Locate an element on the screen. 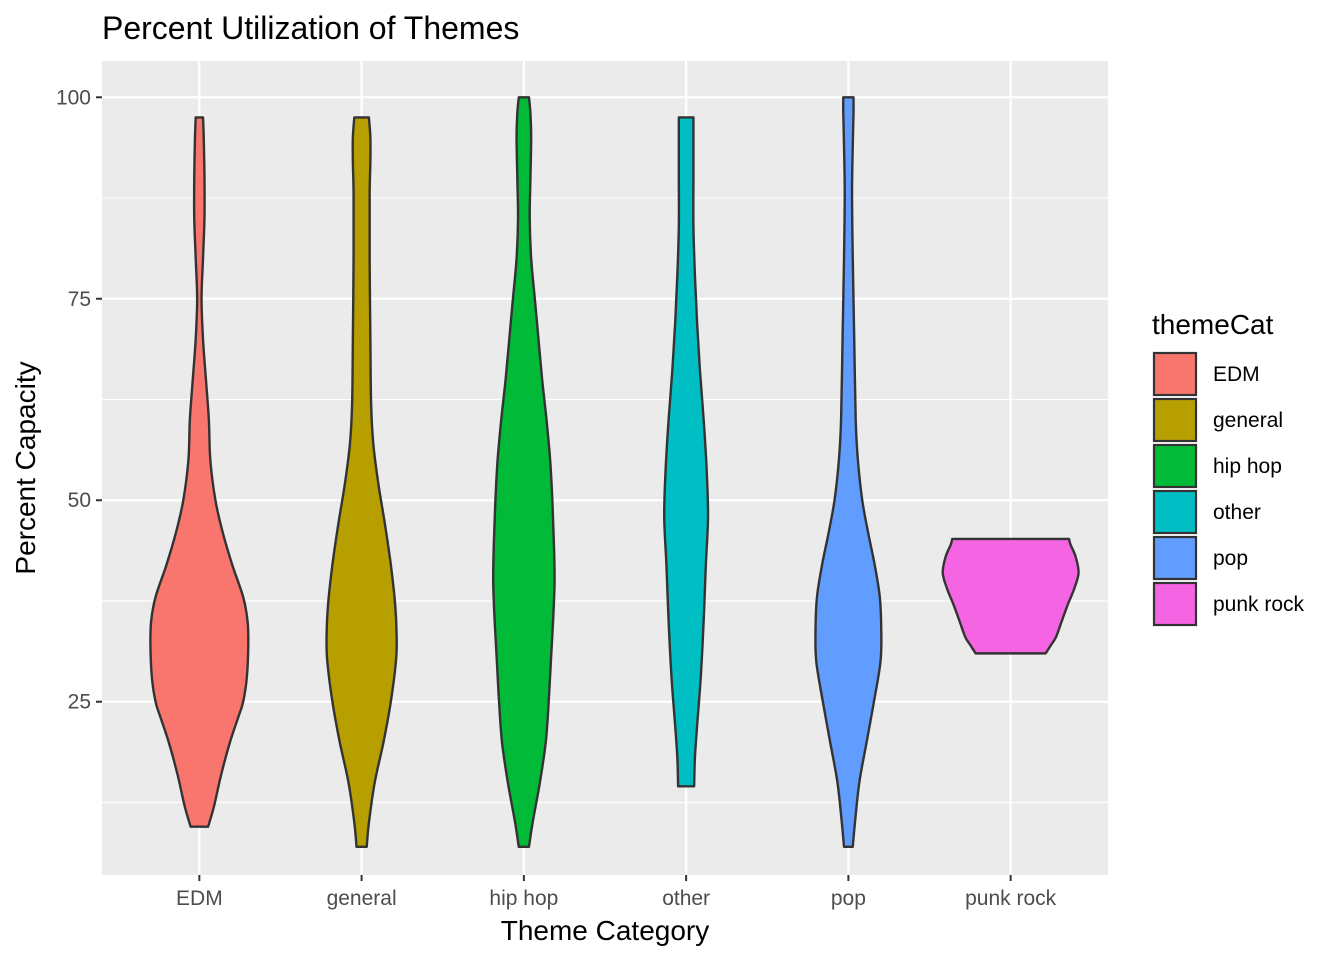  violin-hip-hop is located at coordinates (523, 472).